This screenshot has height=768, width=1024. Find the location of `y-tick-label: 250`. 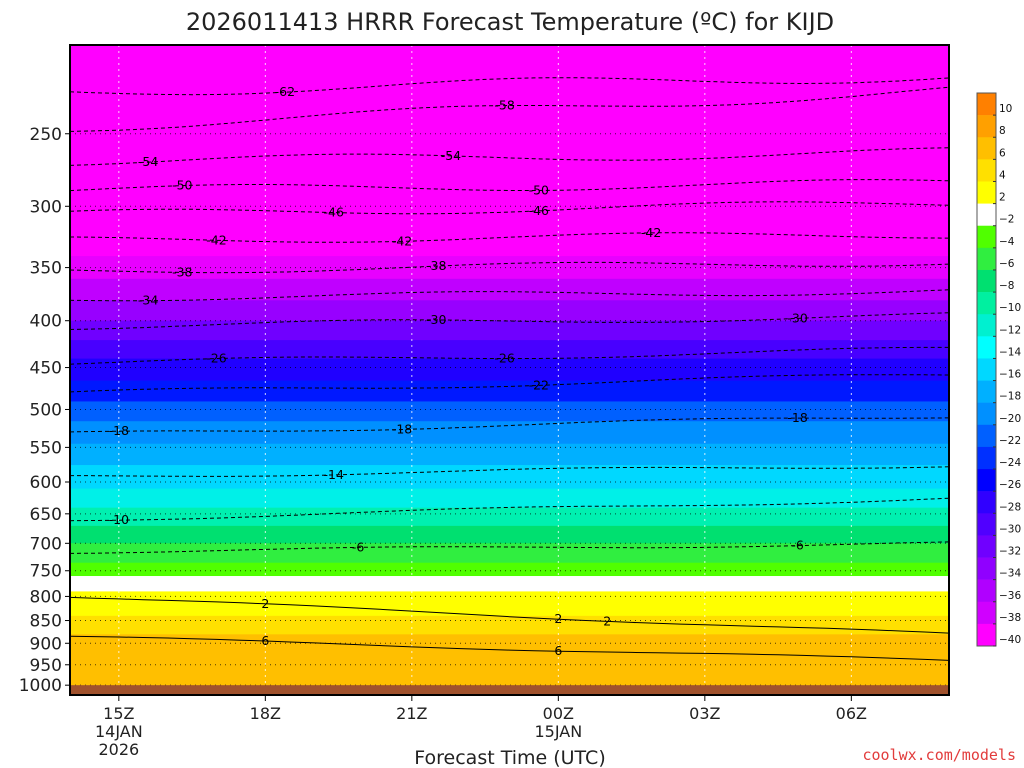

y-tick-label: 250 is located at coordinates (46, 135).